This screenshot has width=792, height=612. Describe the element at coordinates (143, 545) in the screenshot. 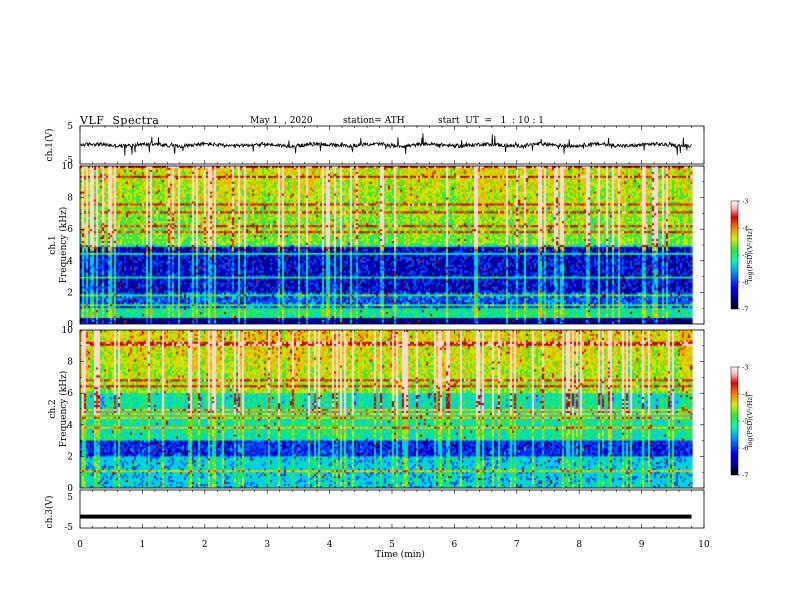

I see `x-tick-label: 1` at that location.